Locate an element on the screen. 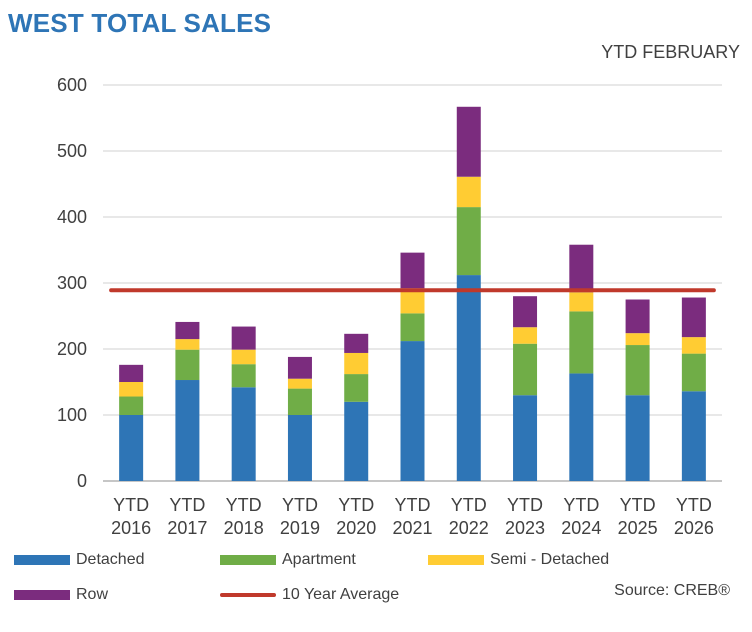 This screenshot has width=752, height=632. bar-apartment-2021 is located at coordinates (412, 327).